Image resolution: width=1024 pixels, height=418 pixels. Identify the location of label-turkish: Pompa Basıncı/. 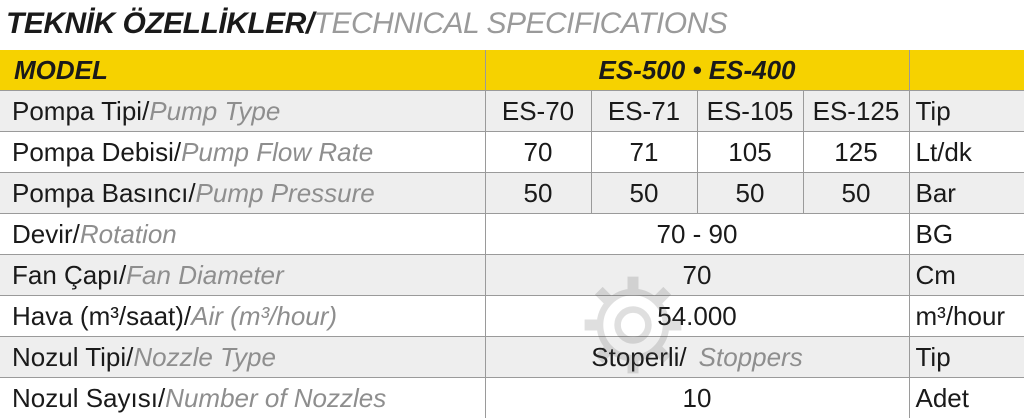
(104, 193).